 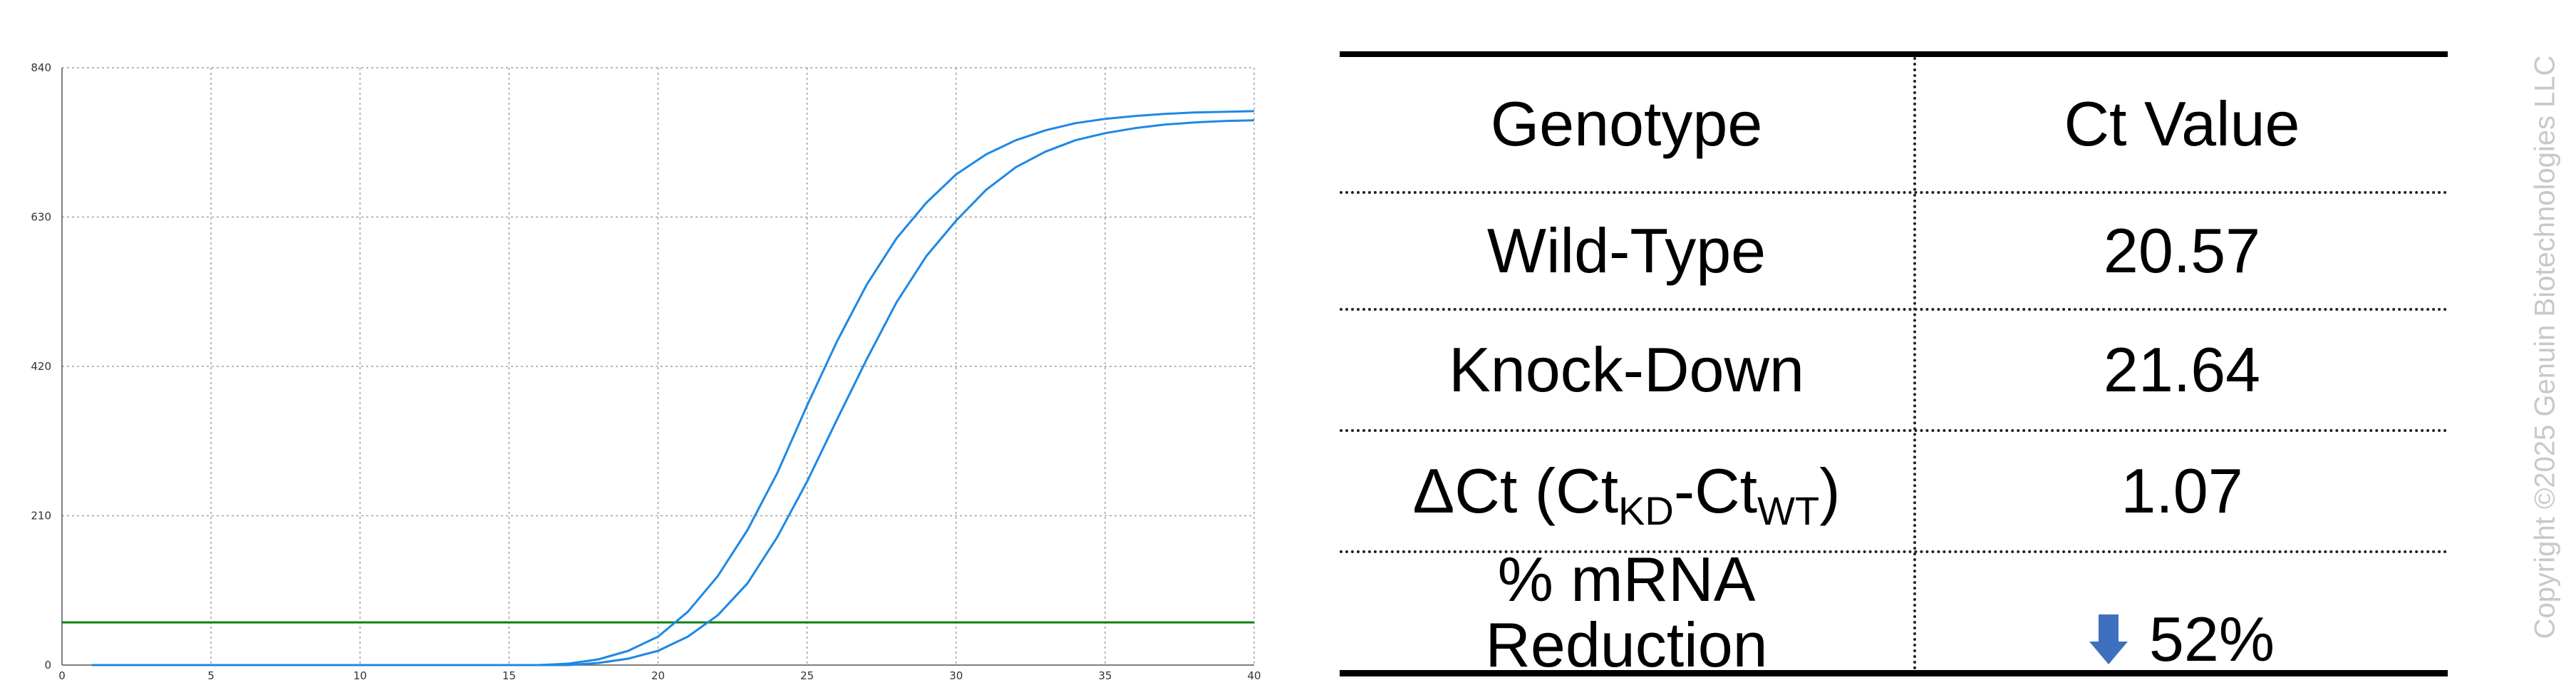 What do you see at coordinates (1894, 673) in the screenshot?
I see `table-bottom-rule` at bounding box center [1894, 673].